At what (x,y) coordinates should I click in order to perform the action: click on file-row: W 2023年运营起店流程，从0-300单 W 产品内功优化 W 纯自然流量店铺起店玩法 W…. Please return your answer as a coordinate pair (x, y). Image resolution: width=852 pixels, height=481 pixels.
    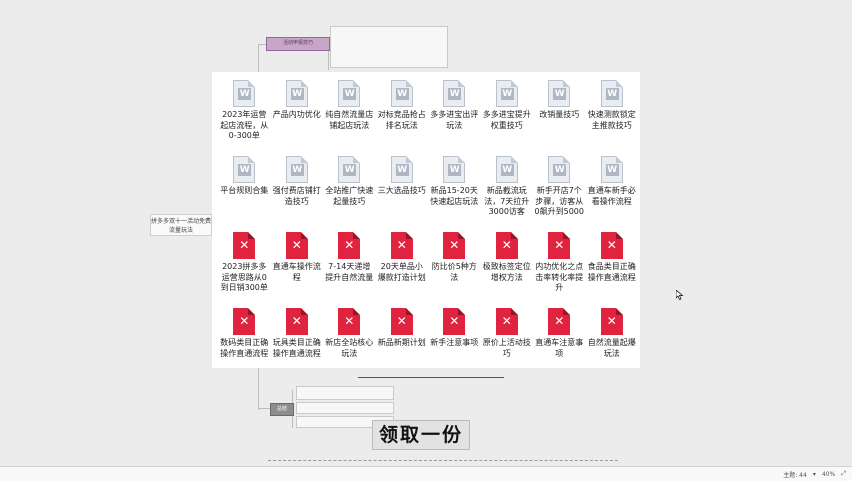
    Looking at the image, I should click on (428, 116).